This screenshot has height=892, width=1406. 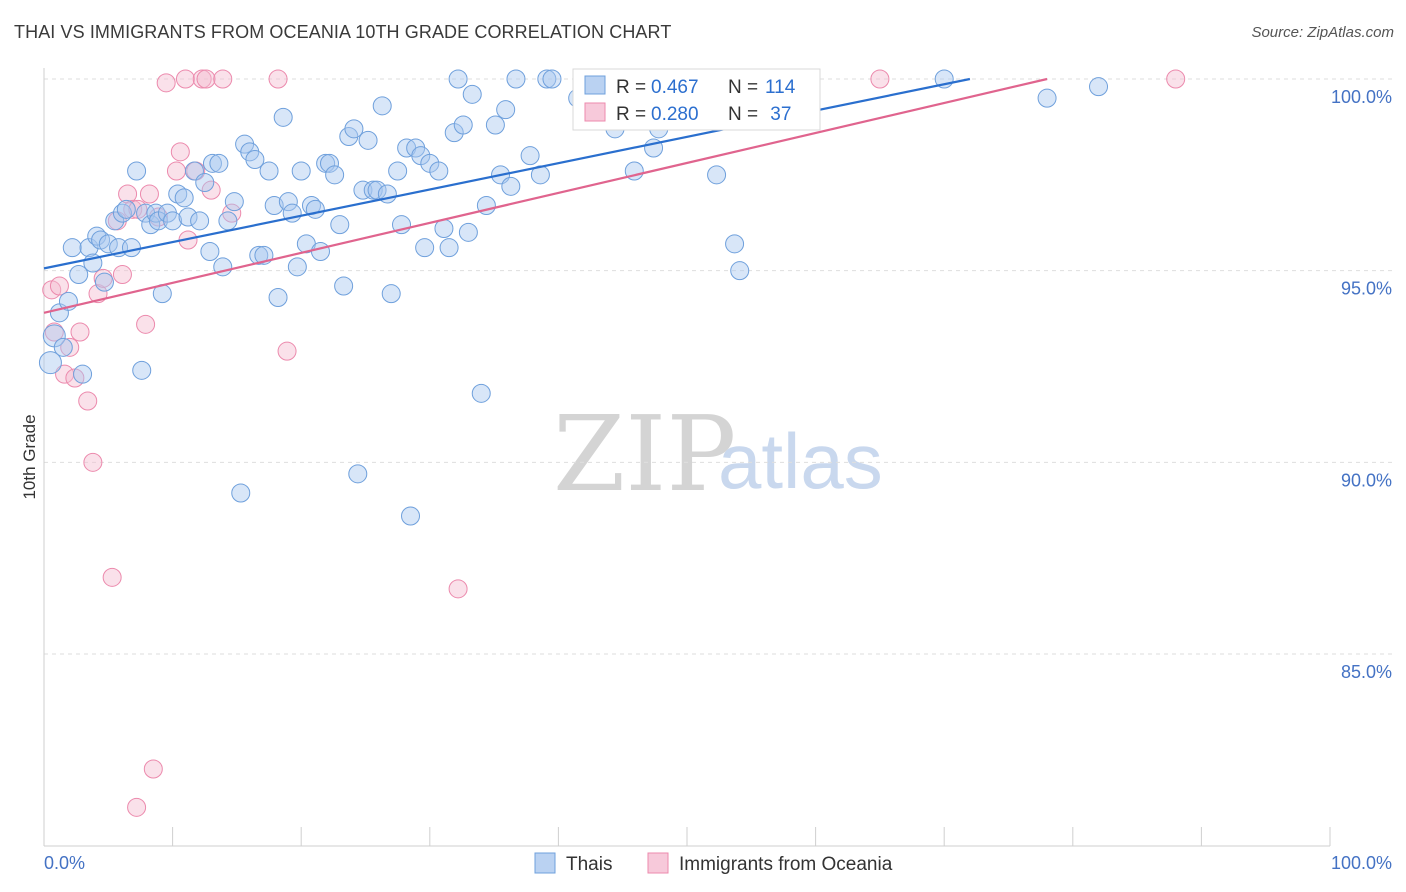 What do you see at coordinates (595, 85) in the screenshot?
I see `stats-swatch-thais` at bounding box center [595, 85].